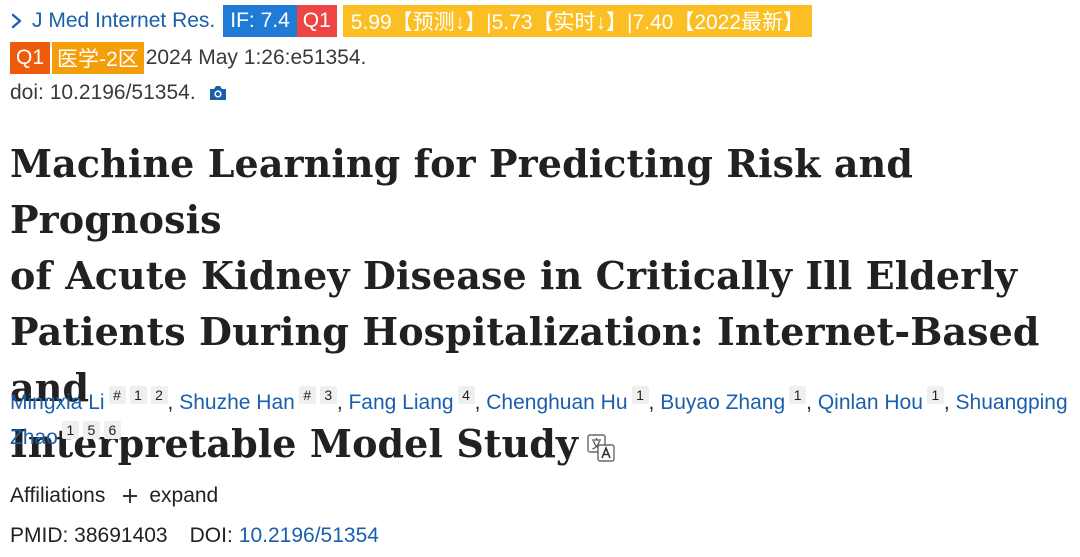 The image size is (1080, 557). Describe the element at coordinates (466, 395) in the screenshot. I see `affiliation-ref: 4` at that location.